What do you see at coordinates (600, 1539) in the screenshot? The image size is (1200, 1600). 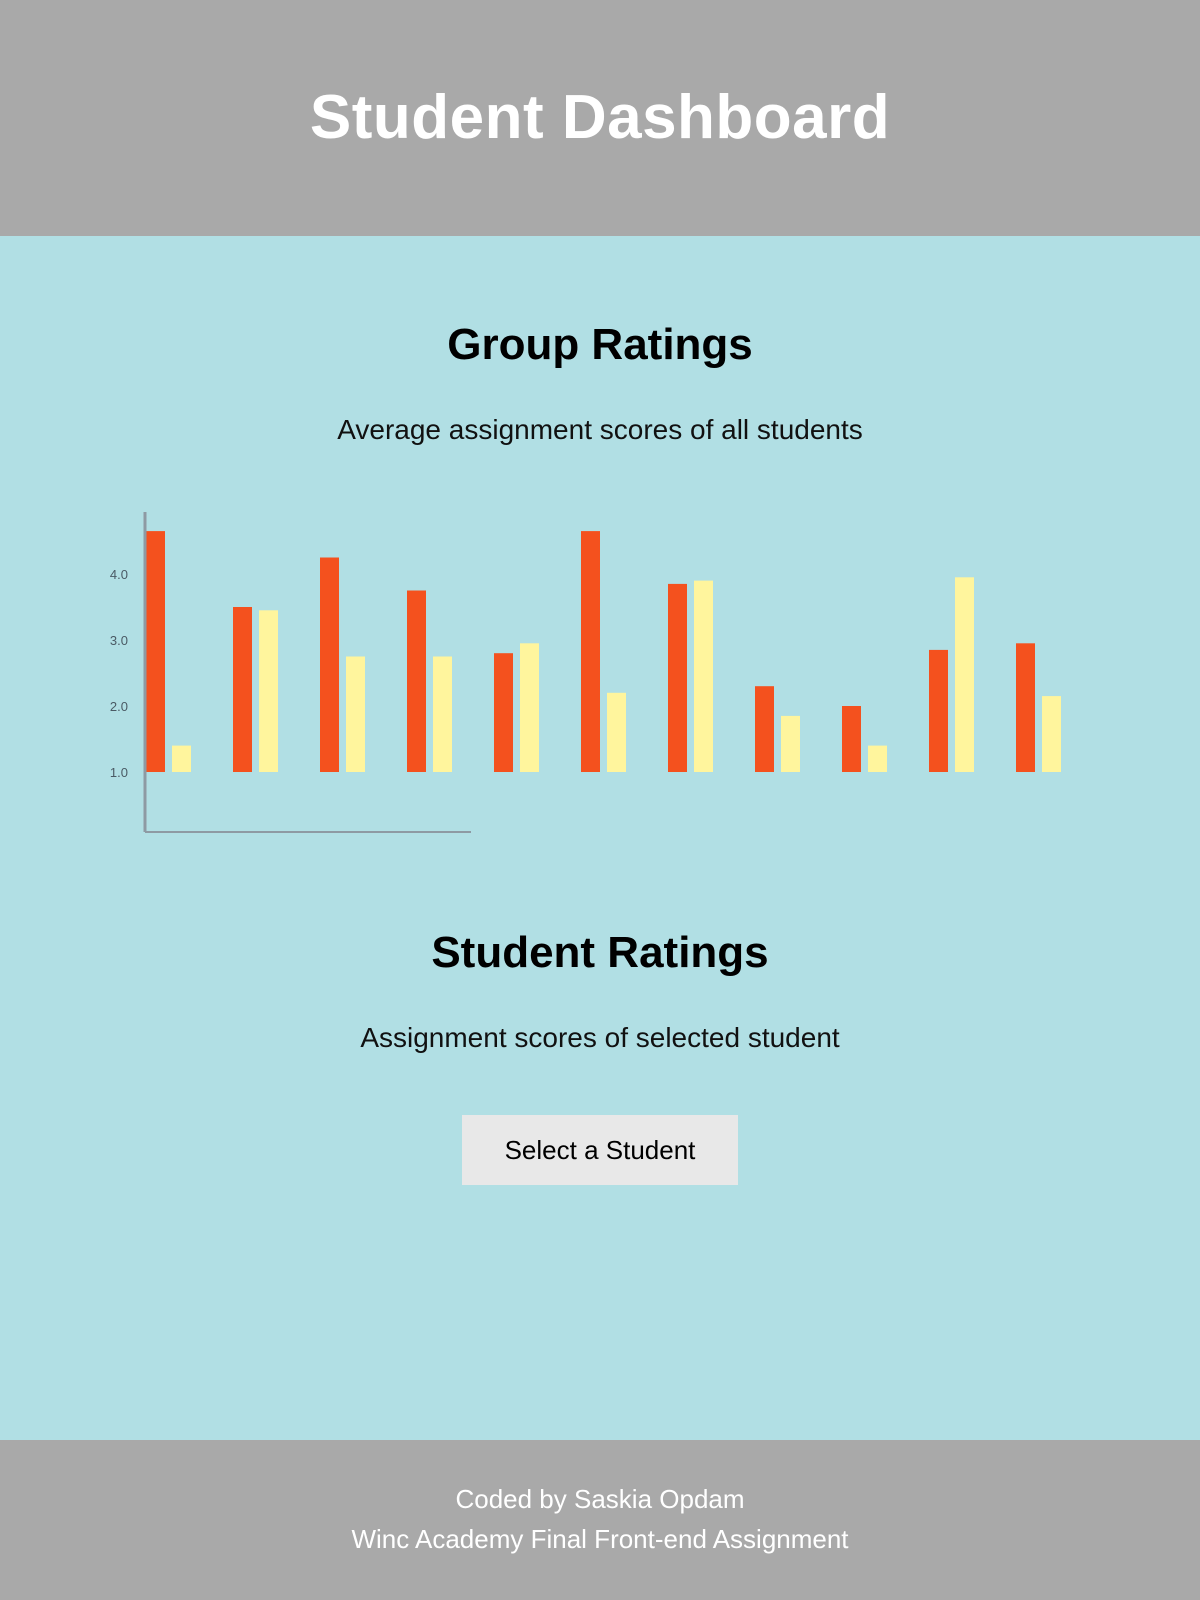 I see `footer-assignment: Winc Academy Final Front-end Assignment` at bounding box center [600, 1539].